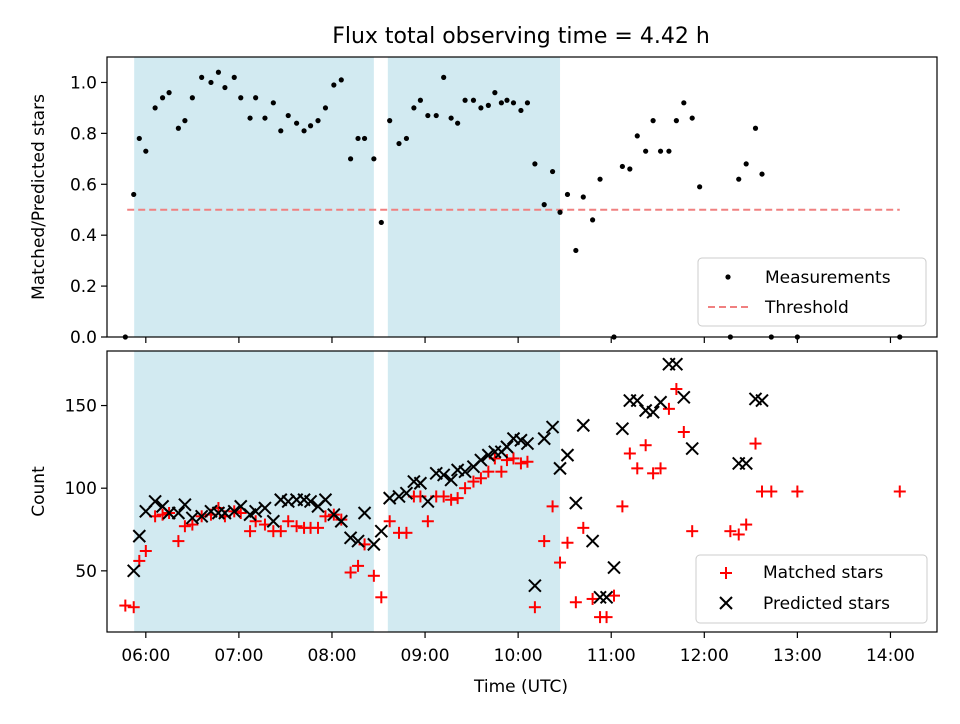 The image size is (960, 724). What do you see at coordinates (83, 338) in the screenshot?
I see `top-y-tick-label: 0.0` at bounding box center [83, 338].